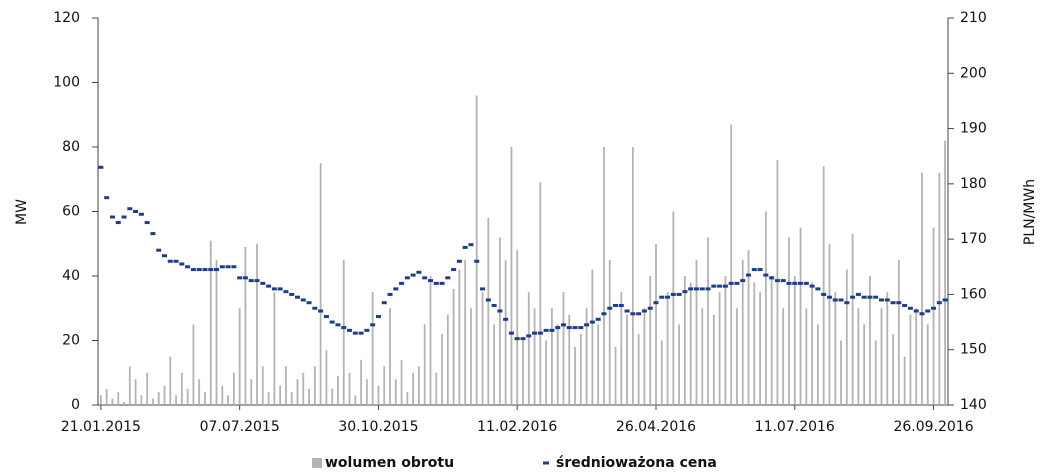  I want to click on x-tick-label: 07.07.2015, so click(240, 427).